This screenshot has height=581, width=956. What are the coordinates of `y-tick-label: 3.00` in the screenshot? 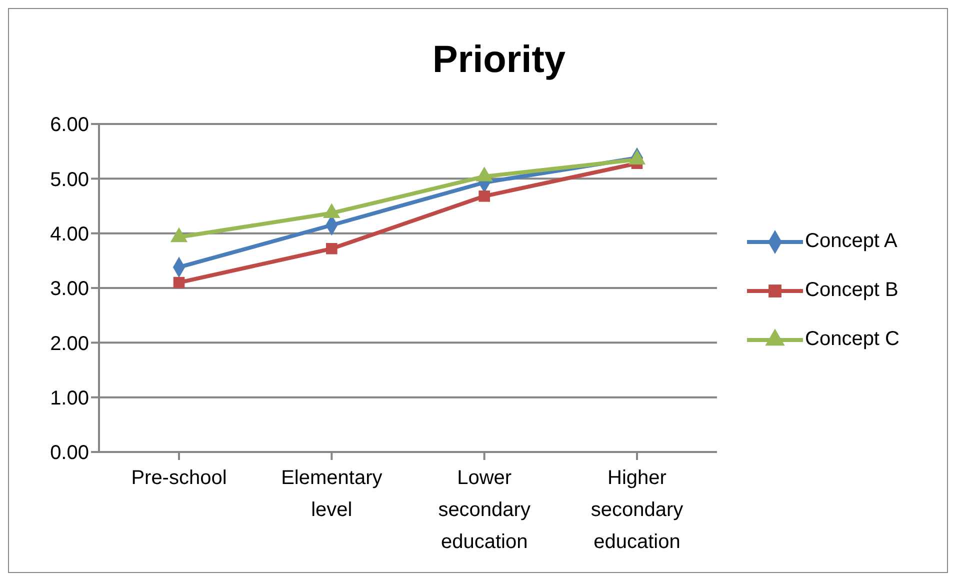 It's located at (69, 289).